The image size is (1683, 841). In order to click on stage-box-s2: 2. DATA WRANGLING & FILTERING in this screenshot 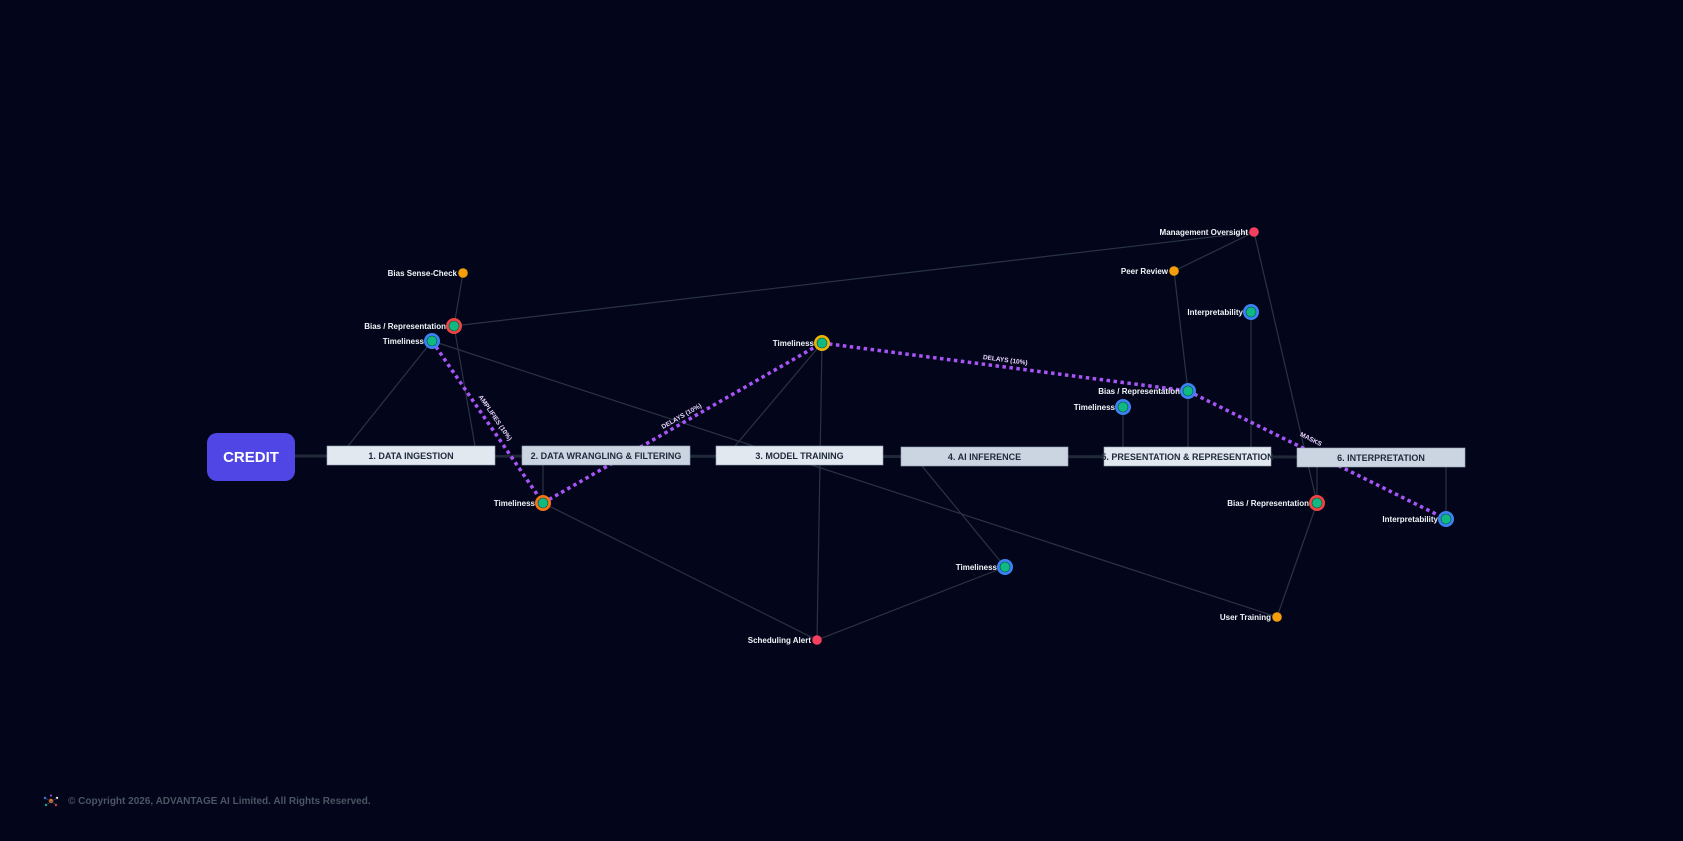, I will do `click(606, 455)`.